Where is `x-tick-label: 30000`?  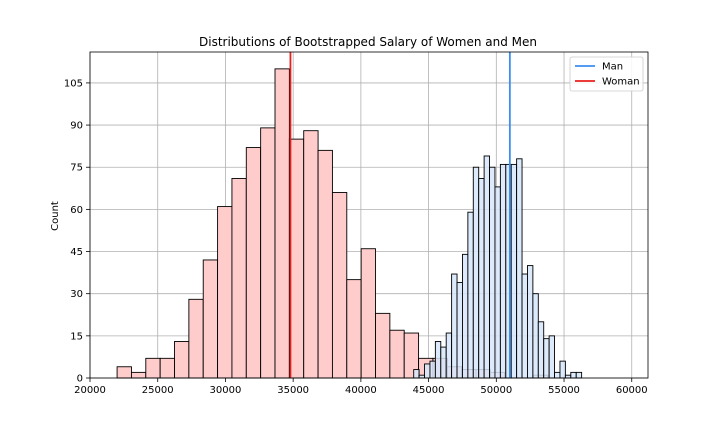
x-tick-label: 30000 is located at coordinates (226, 390).